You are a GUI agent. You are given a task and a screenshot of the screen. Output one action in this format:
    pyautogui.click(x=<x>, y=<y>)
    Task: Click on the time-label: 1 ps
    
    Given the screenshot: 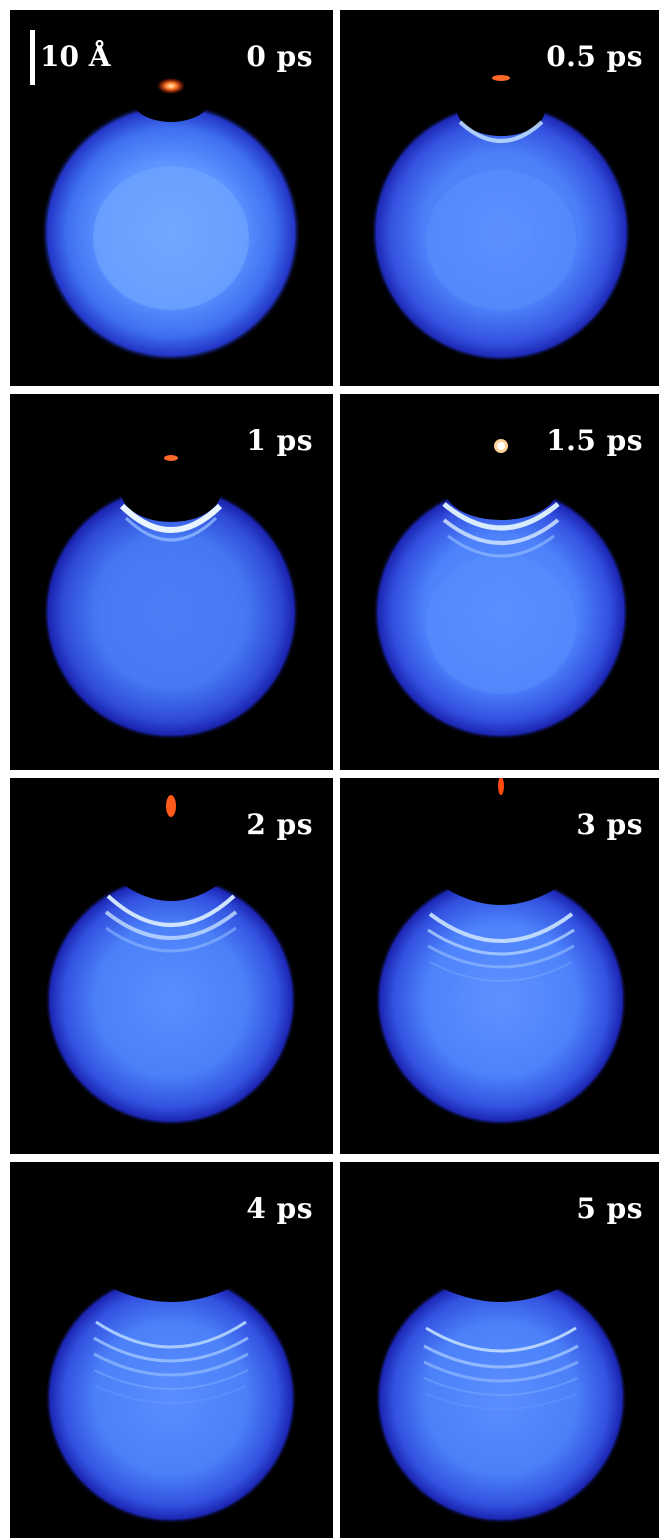 What is the action you would take?
    pyautogui.click(x=279, y=440)
    